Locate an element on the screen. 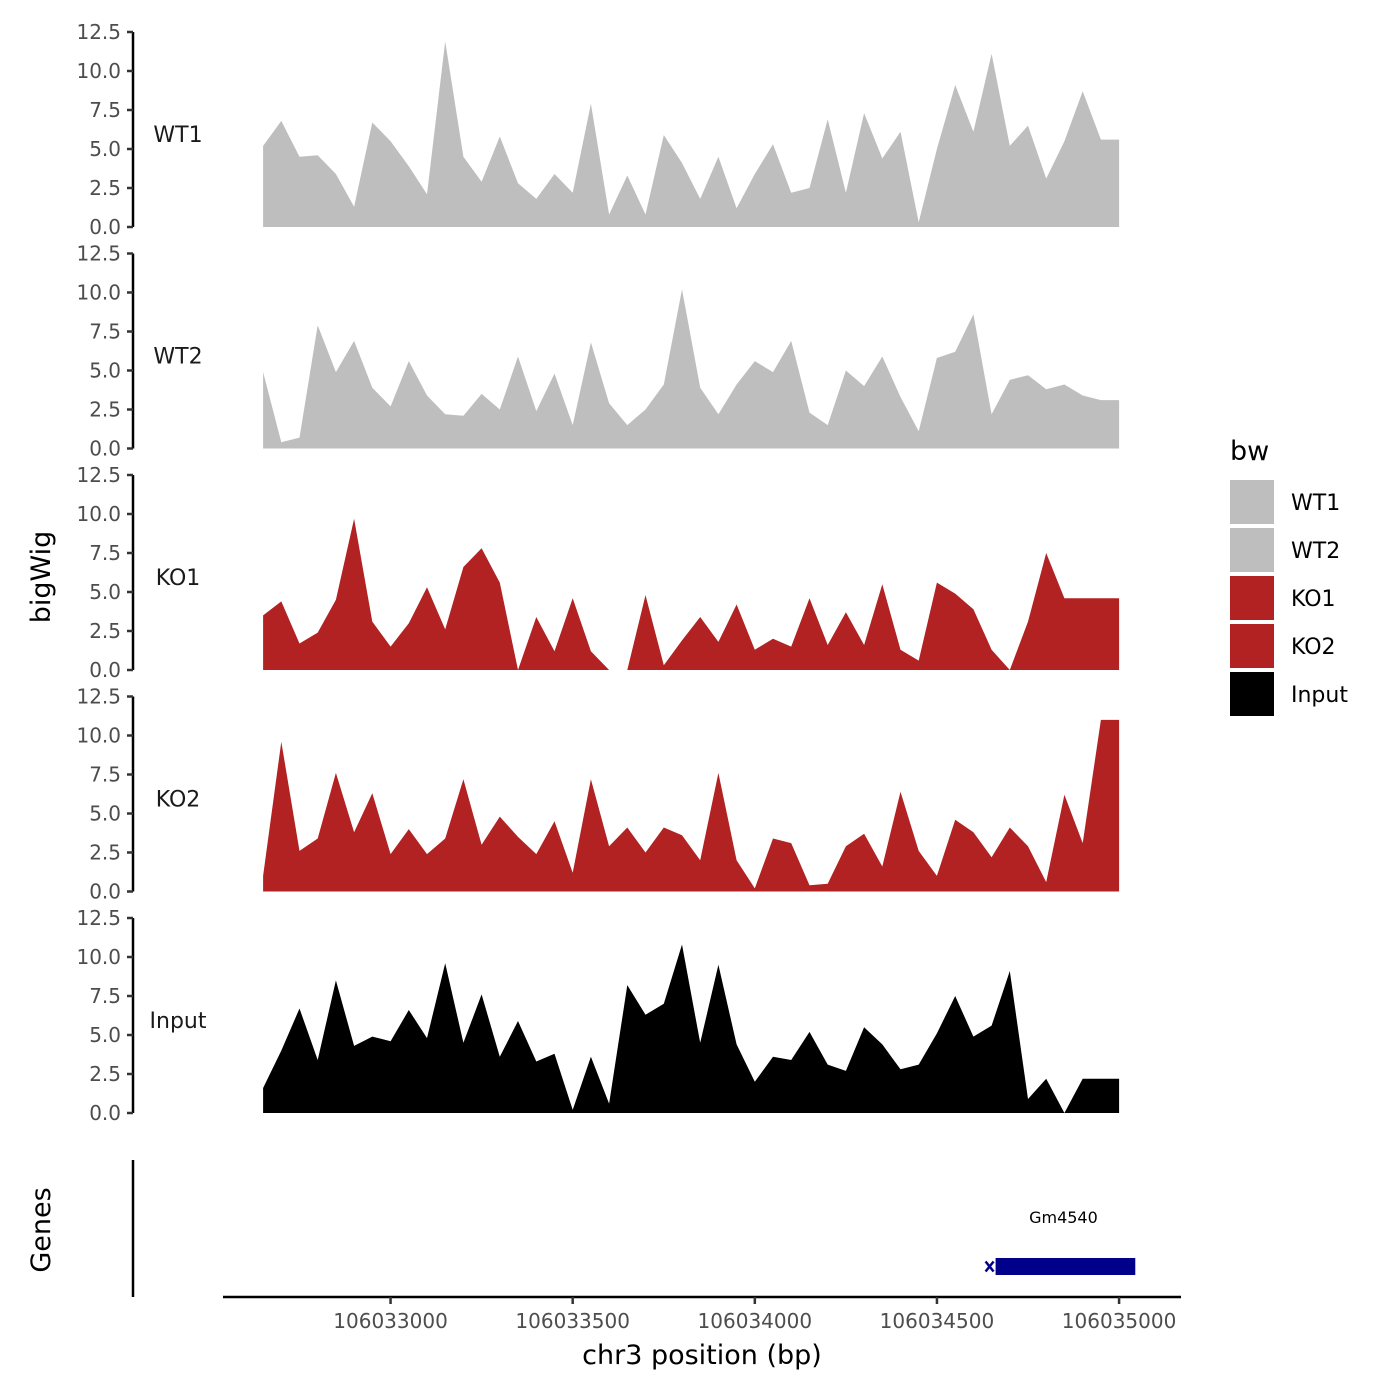  track-wt1: 0.0 2.5 5.0 7.5 10.0 12.5 WT1 is located at coordinates (598, 129).